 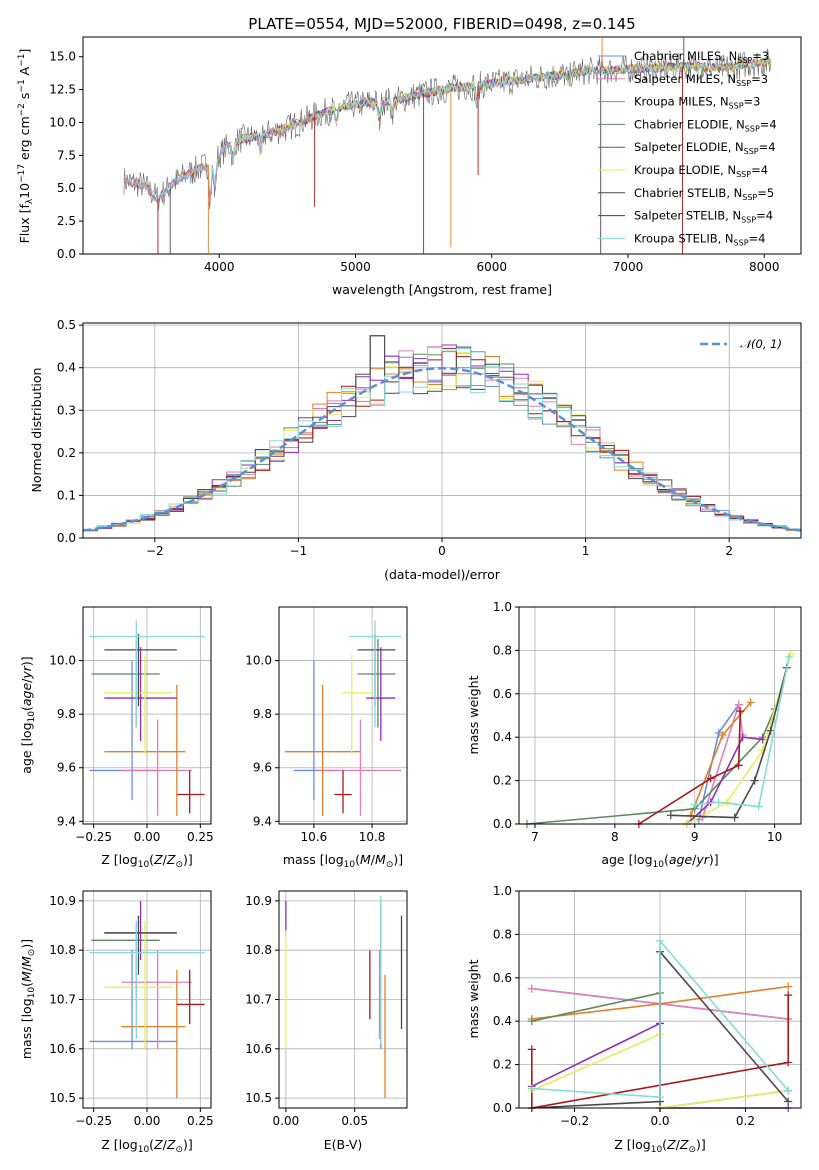 What do you see at coordinates (761, 344) in the screenshot?
I see `legend-label-normal: 𝒩(0, 1)` at bounding box center [761, 344].